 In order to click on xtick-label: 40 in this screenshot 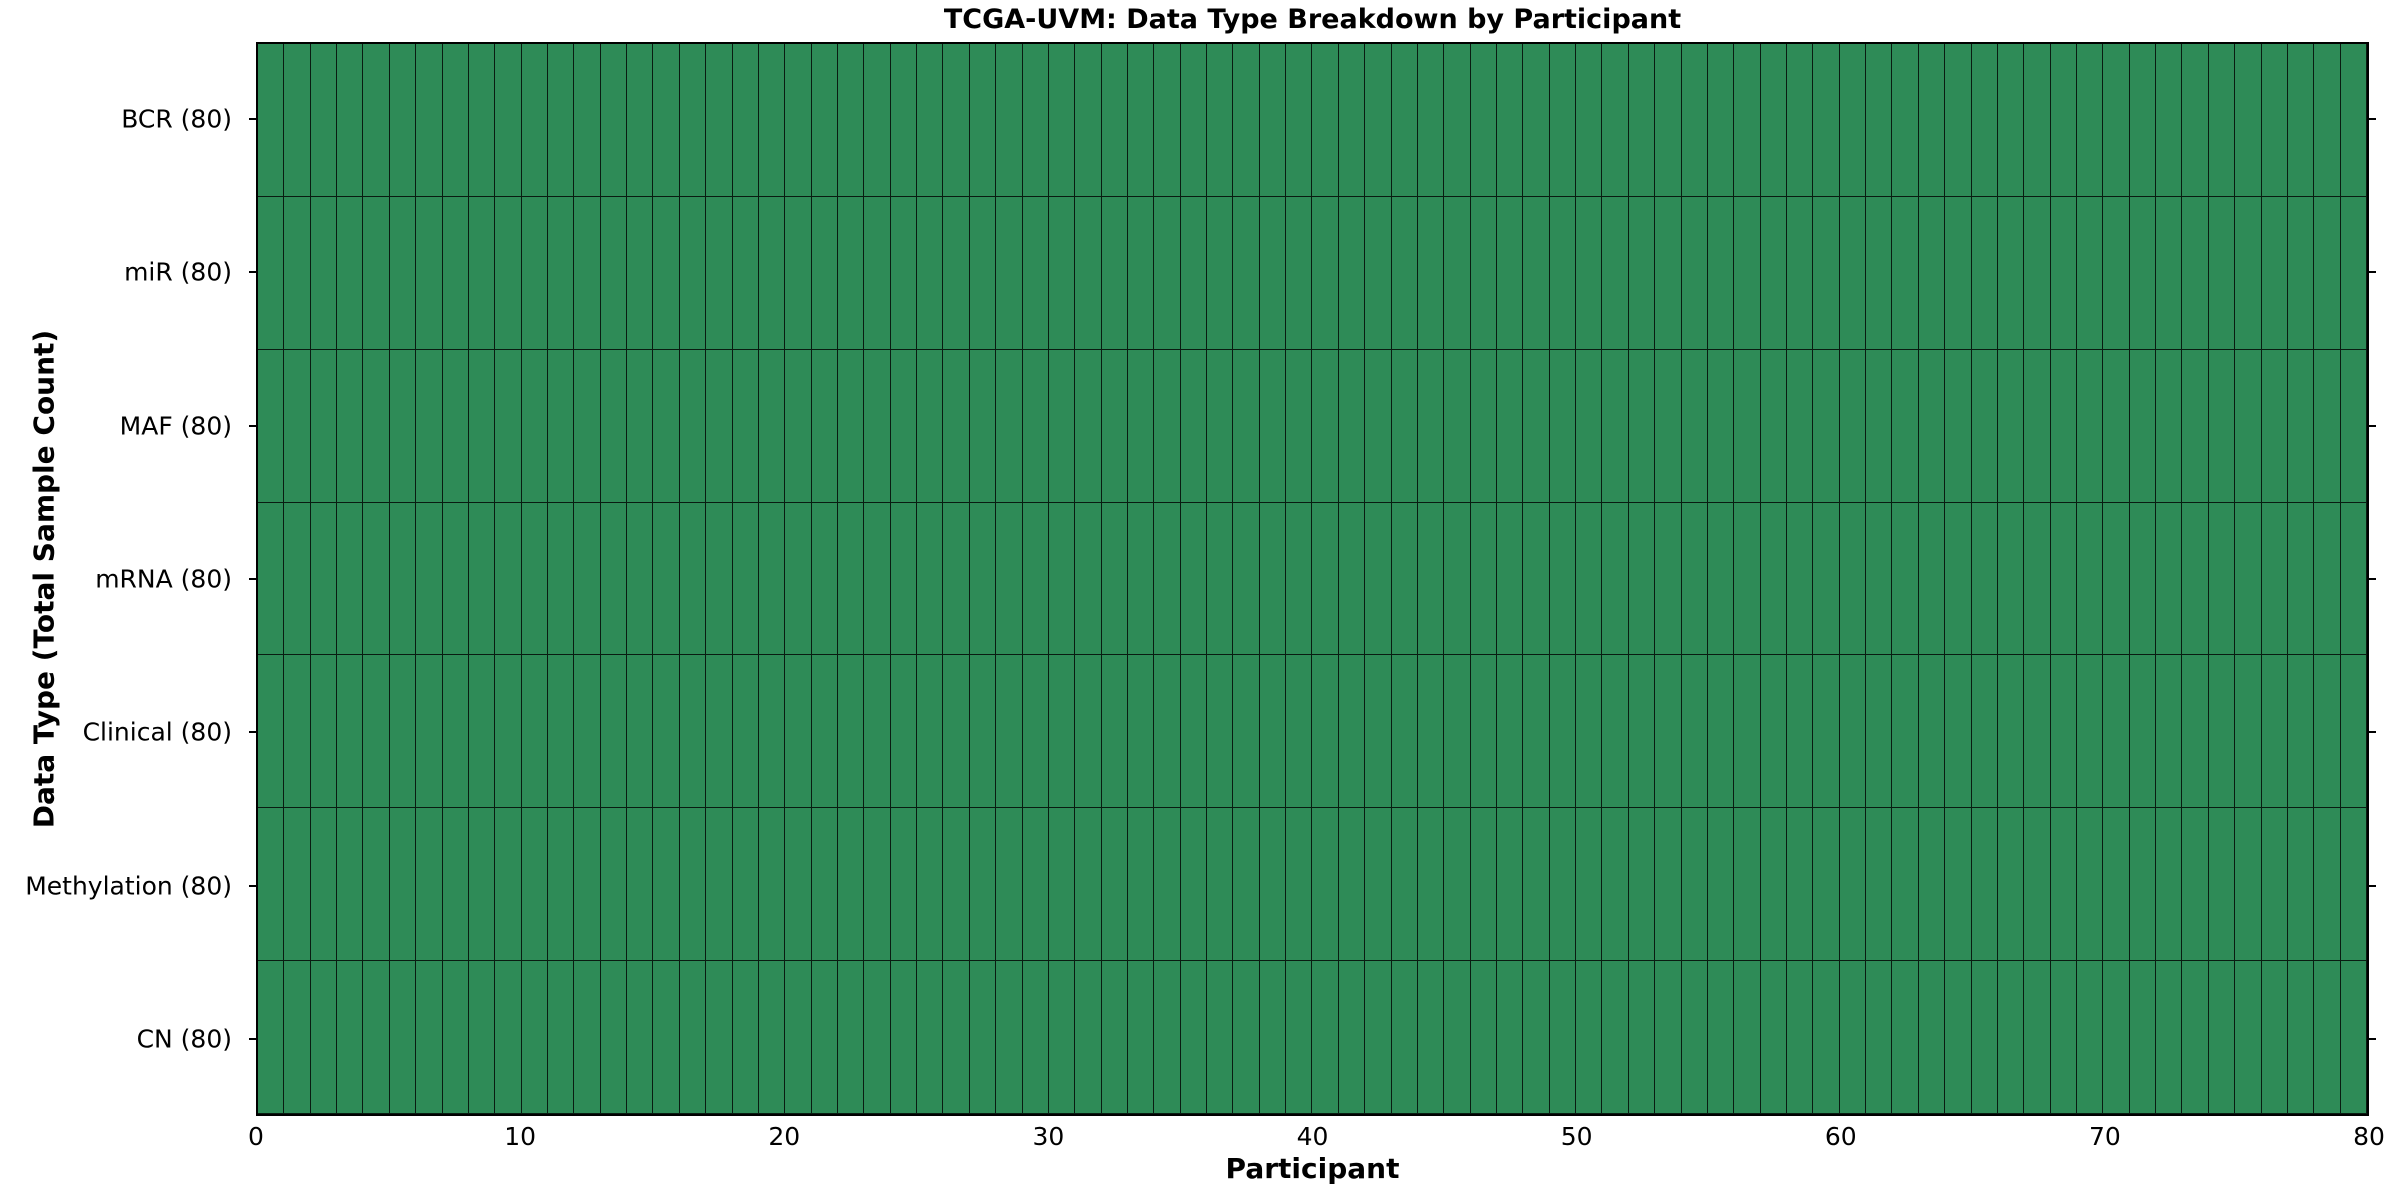, I will do `click(1312, 1136)`.